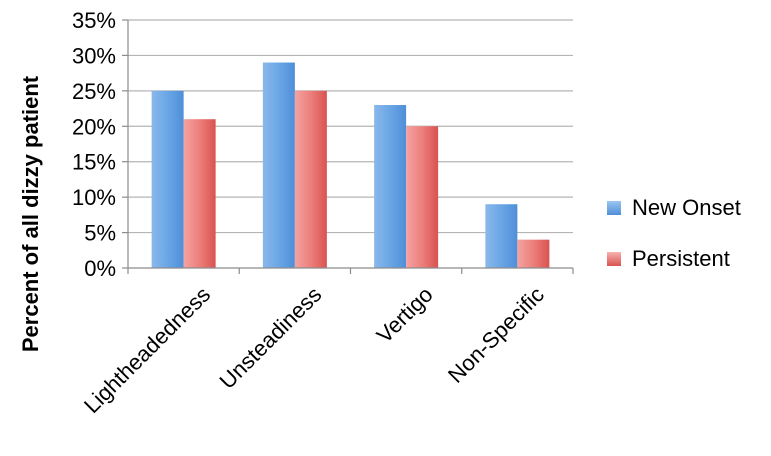 Image resolution: width=771 pixels, height=456 pixels. What do you see at coordinates (94, 162) in the screenshot?
I see `y-tick-label: 15%` at bounding box center [94, 162].